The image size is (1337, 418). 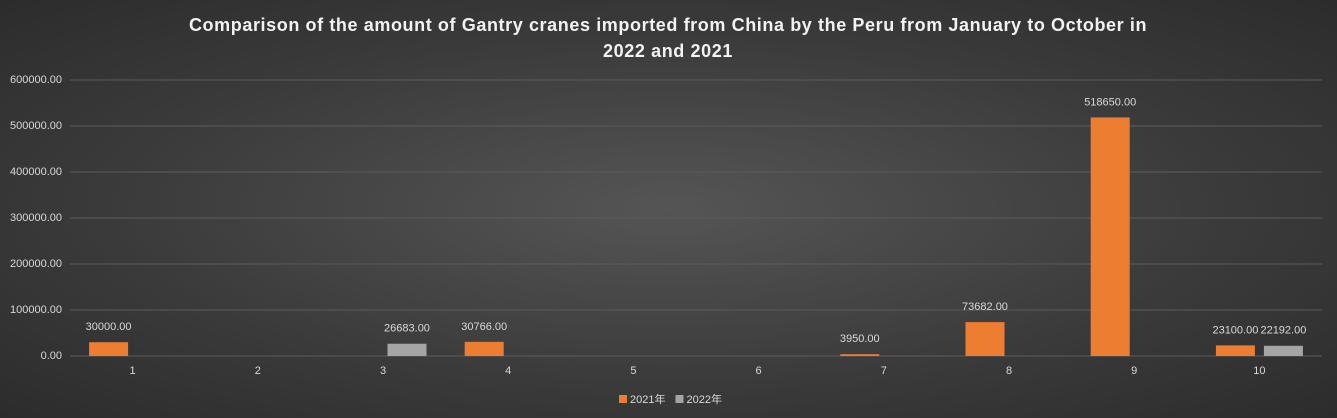 I want to click on data-label: 26683.00, so click(x=407, y=329).